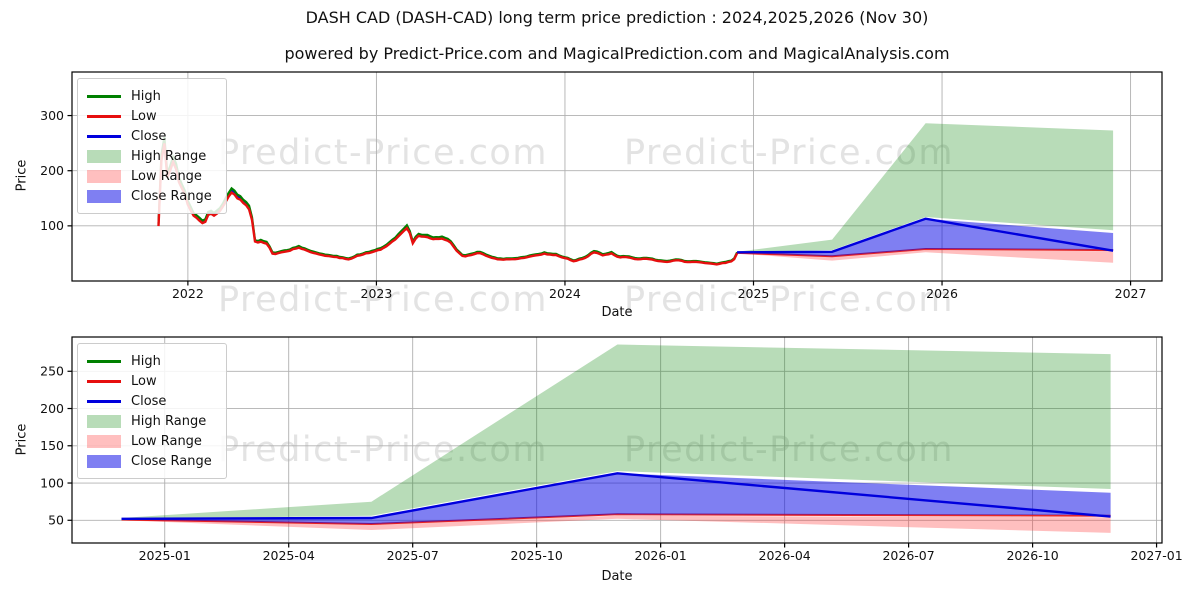 The width and height of the screenshot is (1200, 600). Describe the element at coordinates (1131, 293) in the screenshot. I see `x-tick-label: 2027` at that location.